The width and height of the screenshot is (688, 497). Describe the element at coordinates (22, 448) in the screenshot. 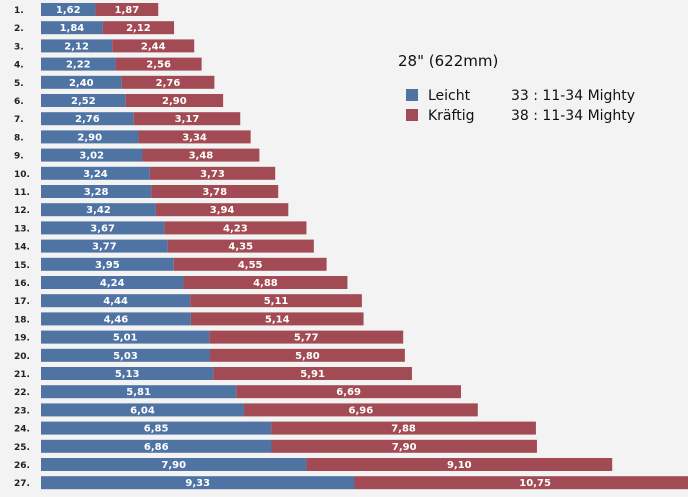

I see `gear-label-25: 25.` at that location.